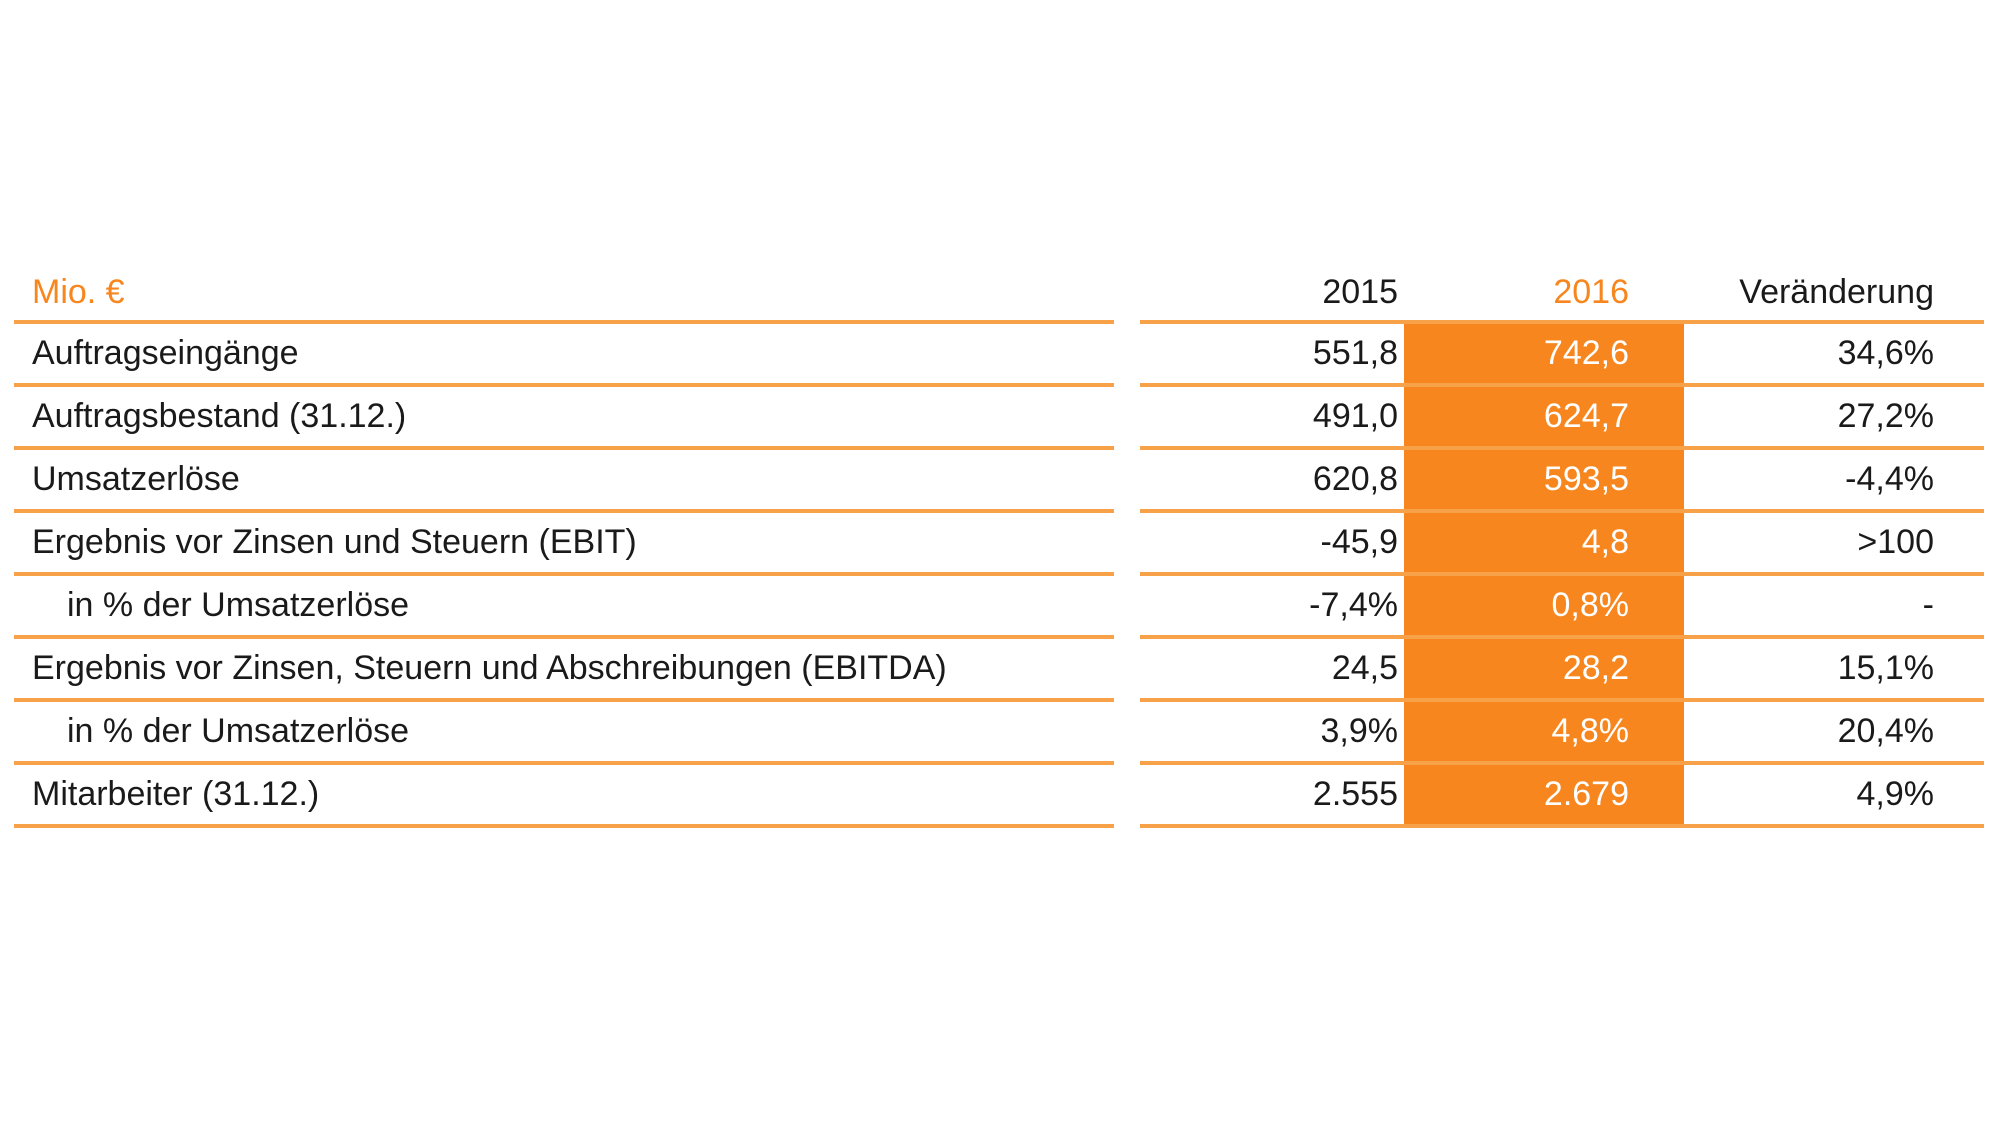 This screenshot has height=1125, width=2000. Describe the element at coordinates (999, 731) in the screenshot. I see `table-row: in % der Umsatzerlöse 3,9% 4,8% 20,4%` at that location.